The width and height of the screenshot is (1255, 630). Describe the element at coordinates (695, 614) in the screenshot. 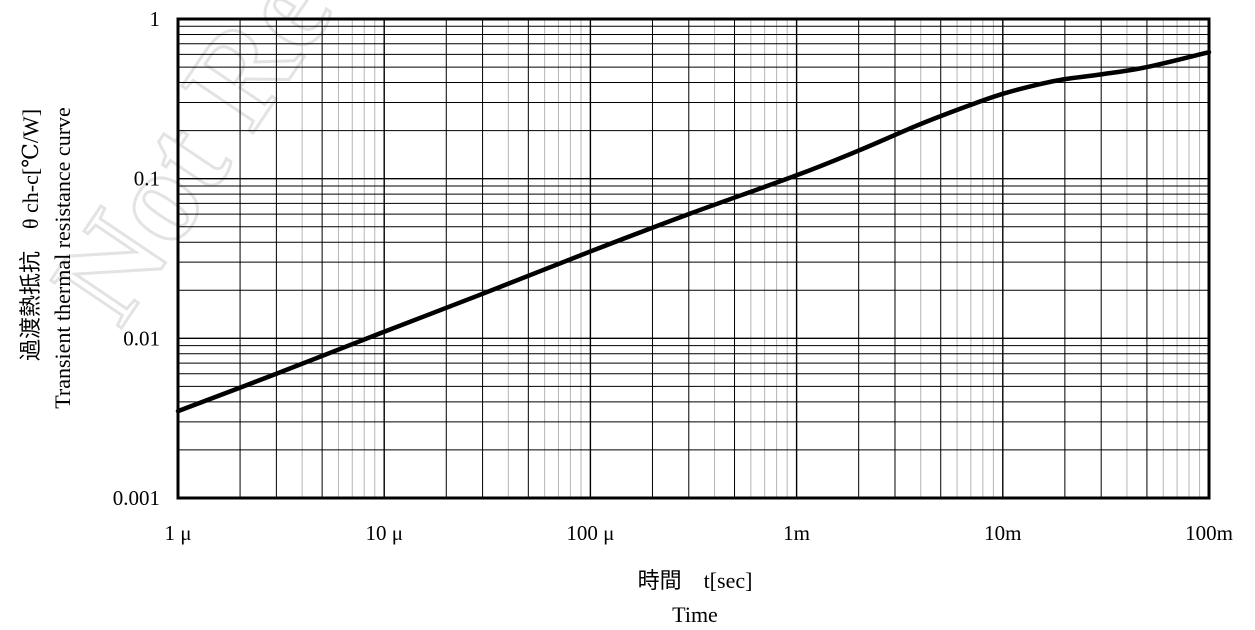

I see `x-axis-title-line2: Time` at that location.